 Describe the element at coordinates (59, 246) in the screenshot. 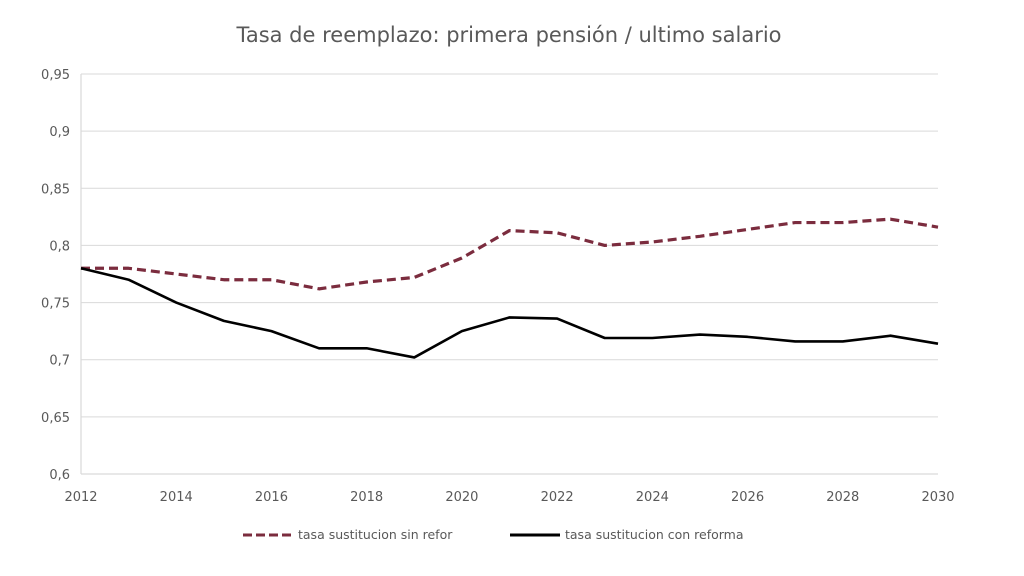

I see `y-tick-label: 0,8` at that location.